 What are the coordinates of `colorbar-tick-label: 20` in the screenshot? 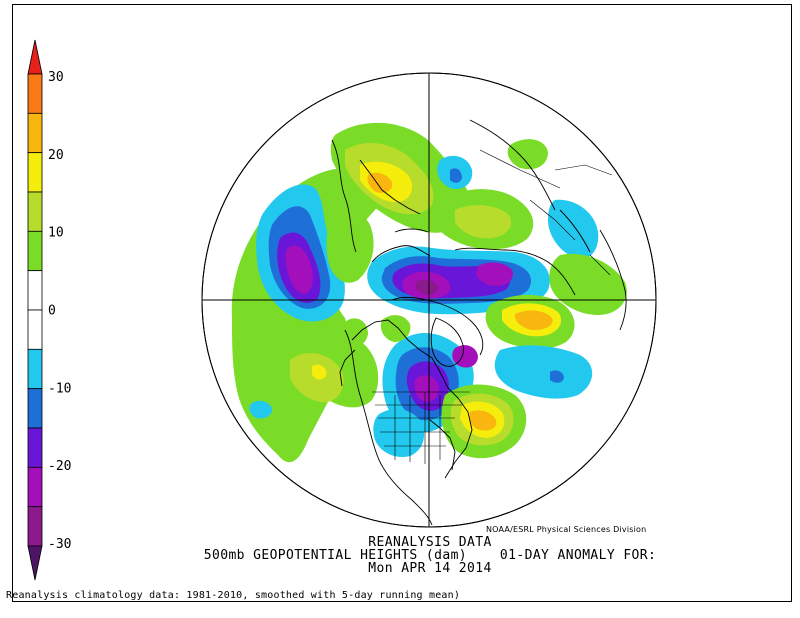 It's located at (56, 155).